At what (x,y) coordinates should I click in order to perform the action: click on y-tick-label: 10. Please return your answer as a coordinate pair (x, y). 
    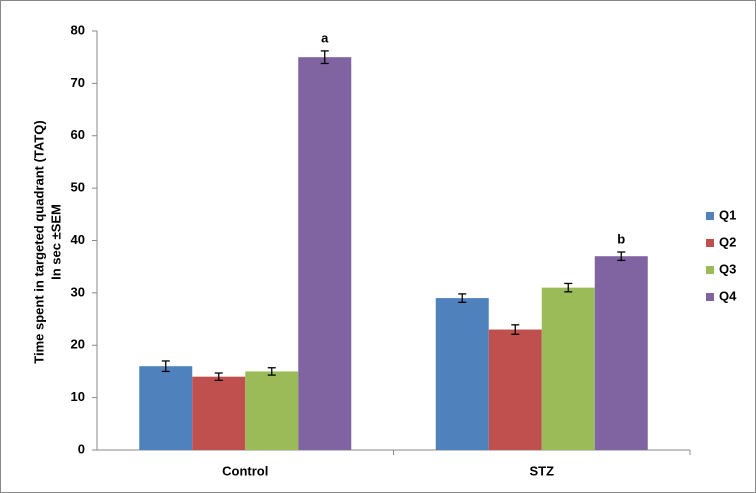
    Looking at the image, I should click on (78, 396).